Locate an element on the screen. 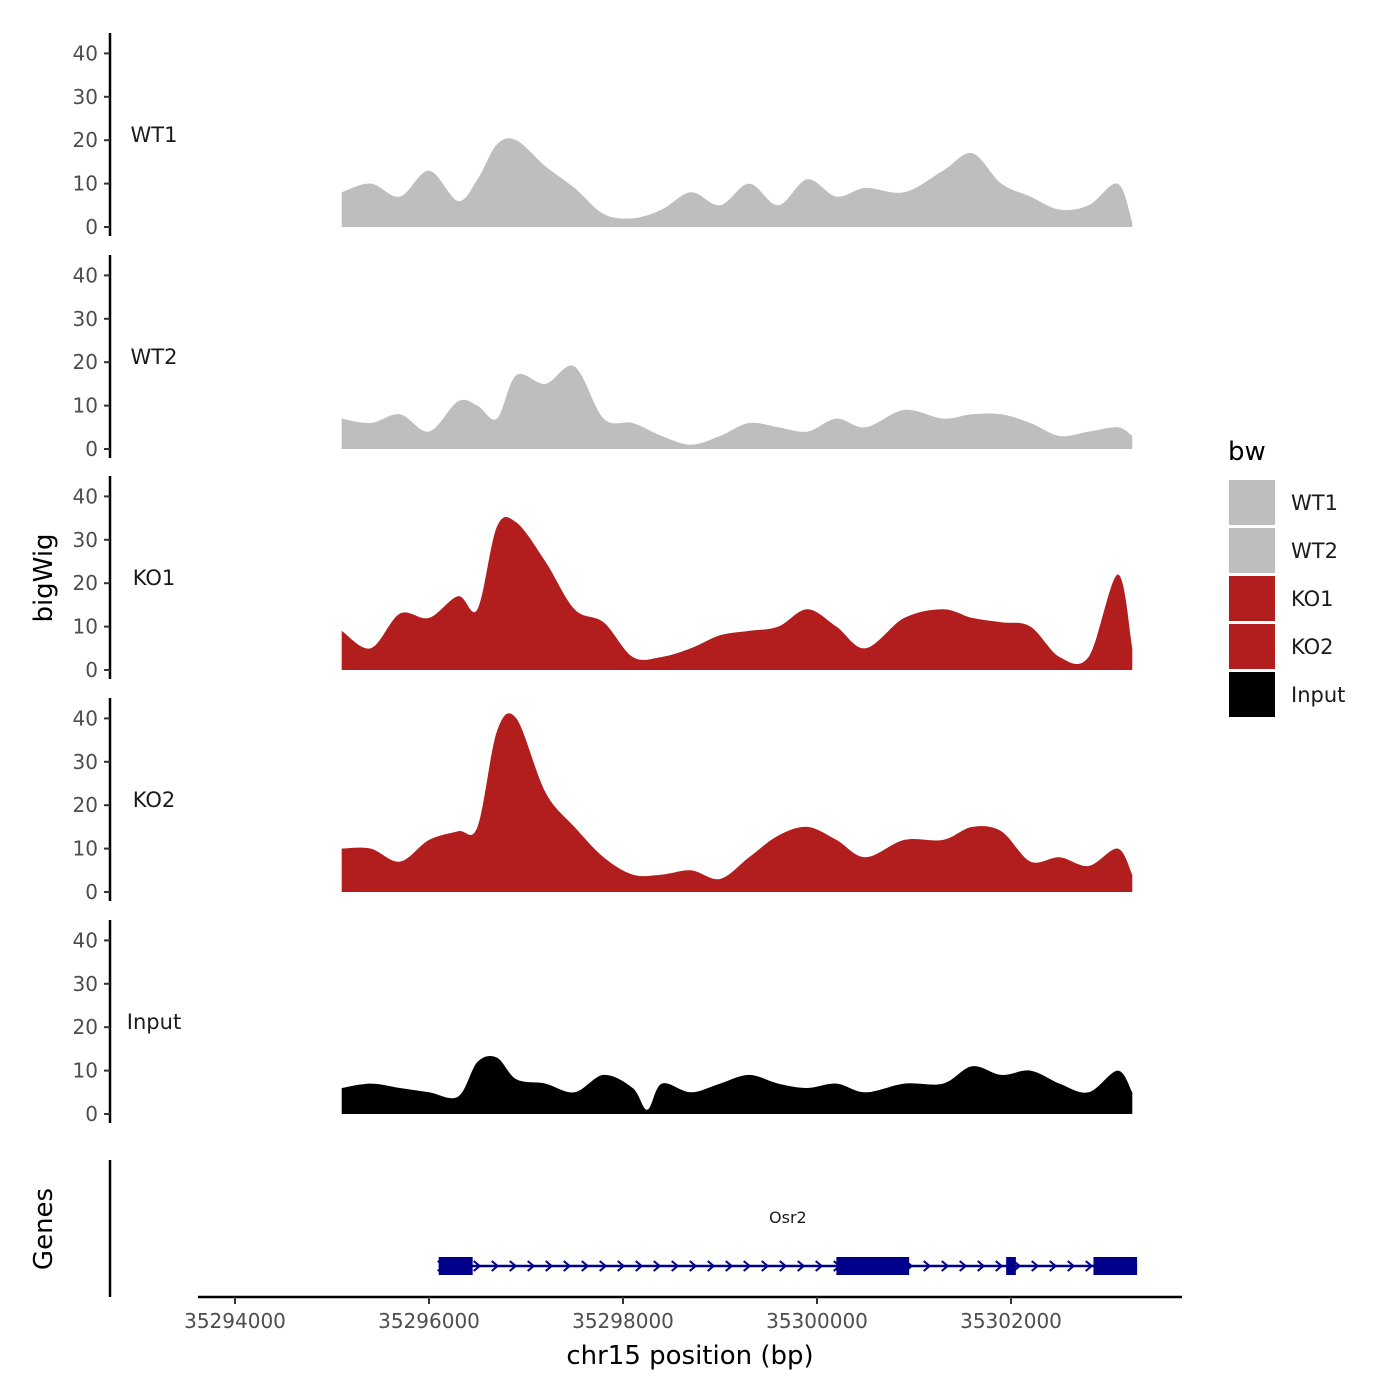 The image size is (1400, 1400). legend: bw WT1 WT2 KO1 KO2 Input is located at coordinates (1286, 577).